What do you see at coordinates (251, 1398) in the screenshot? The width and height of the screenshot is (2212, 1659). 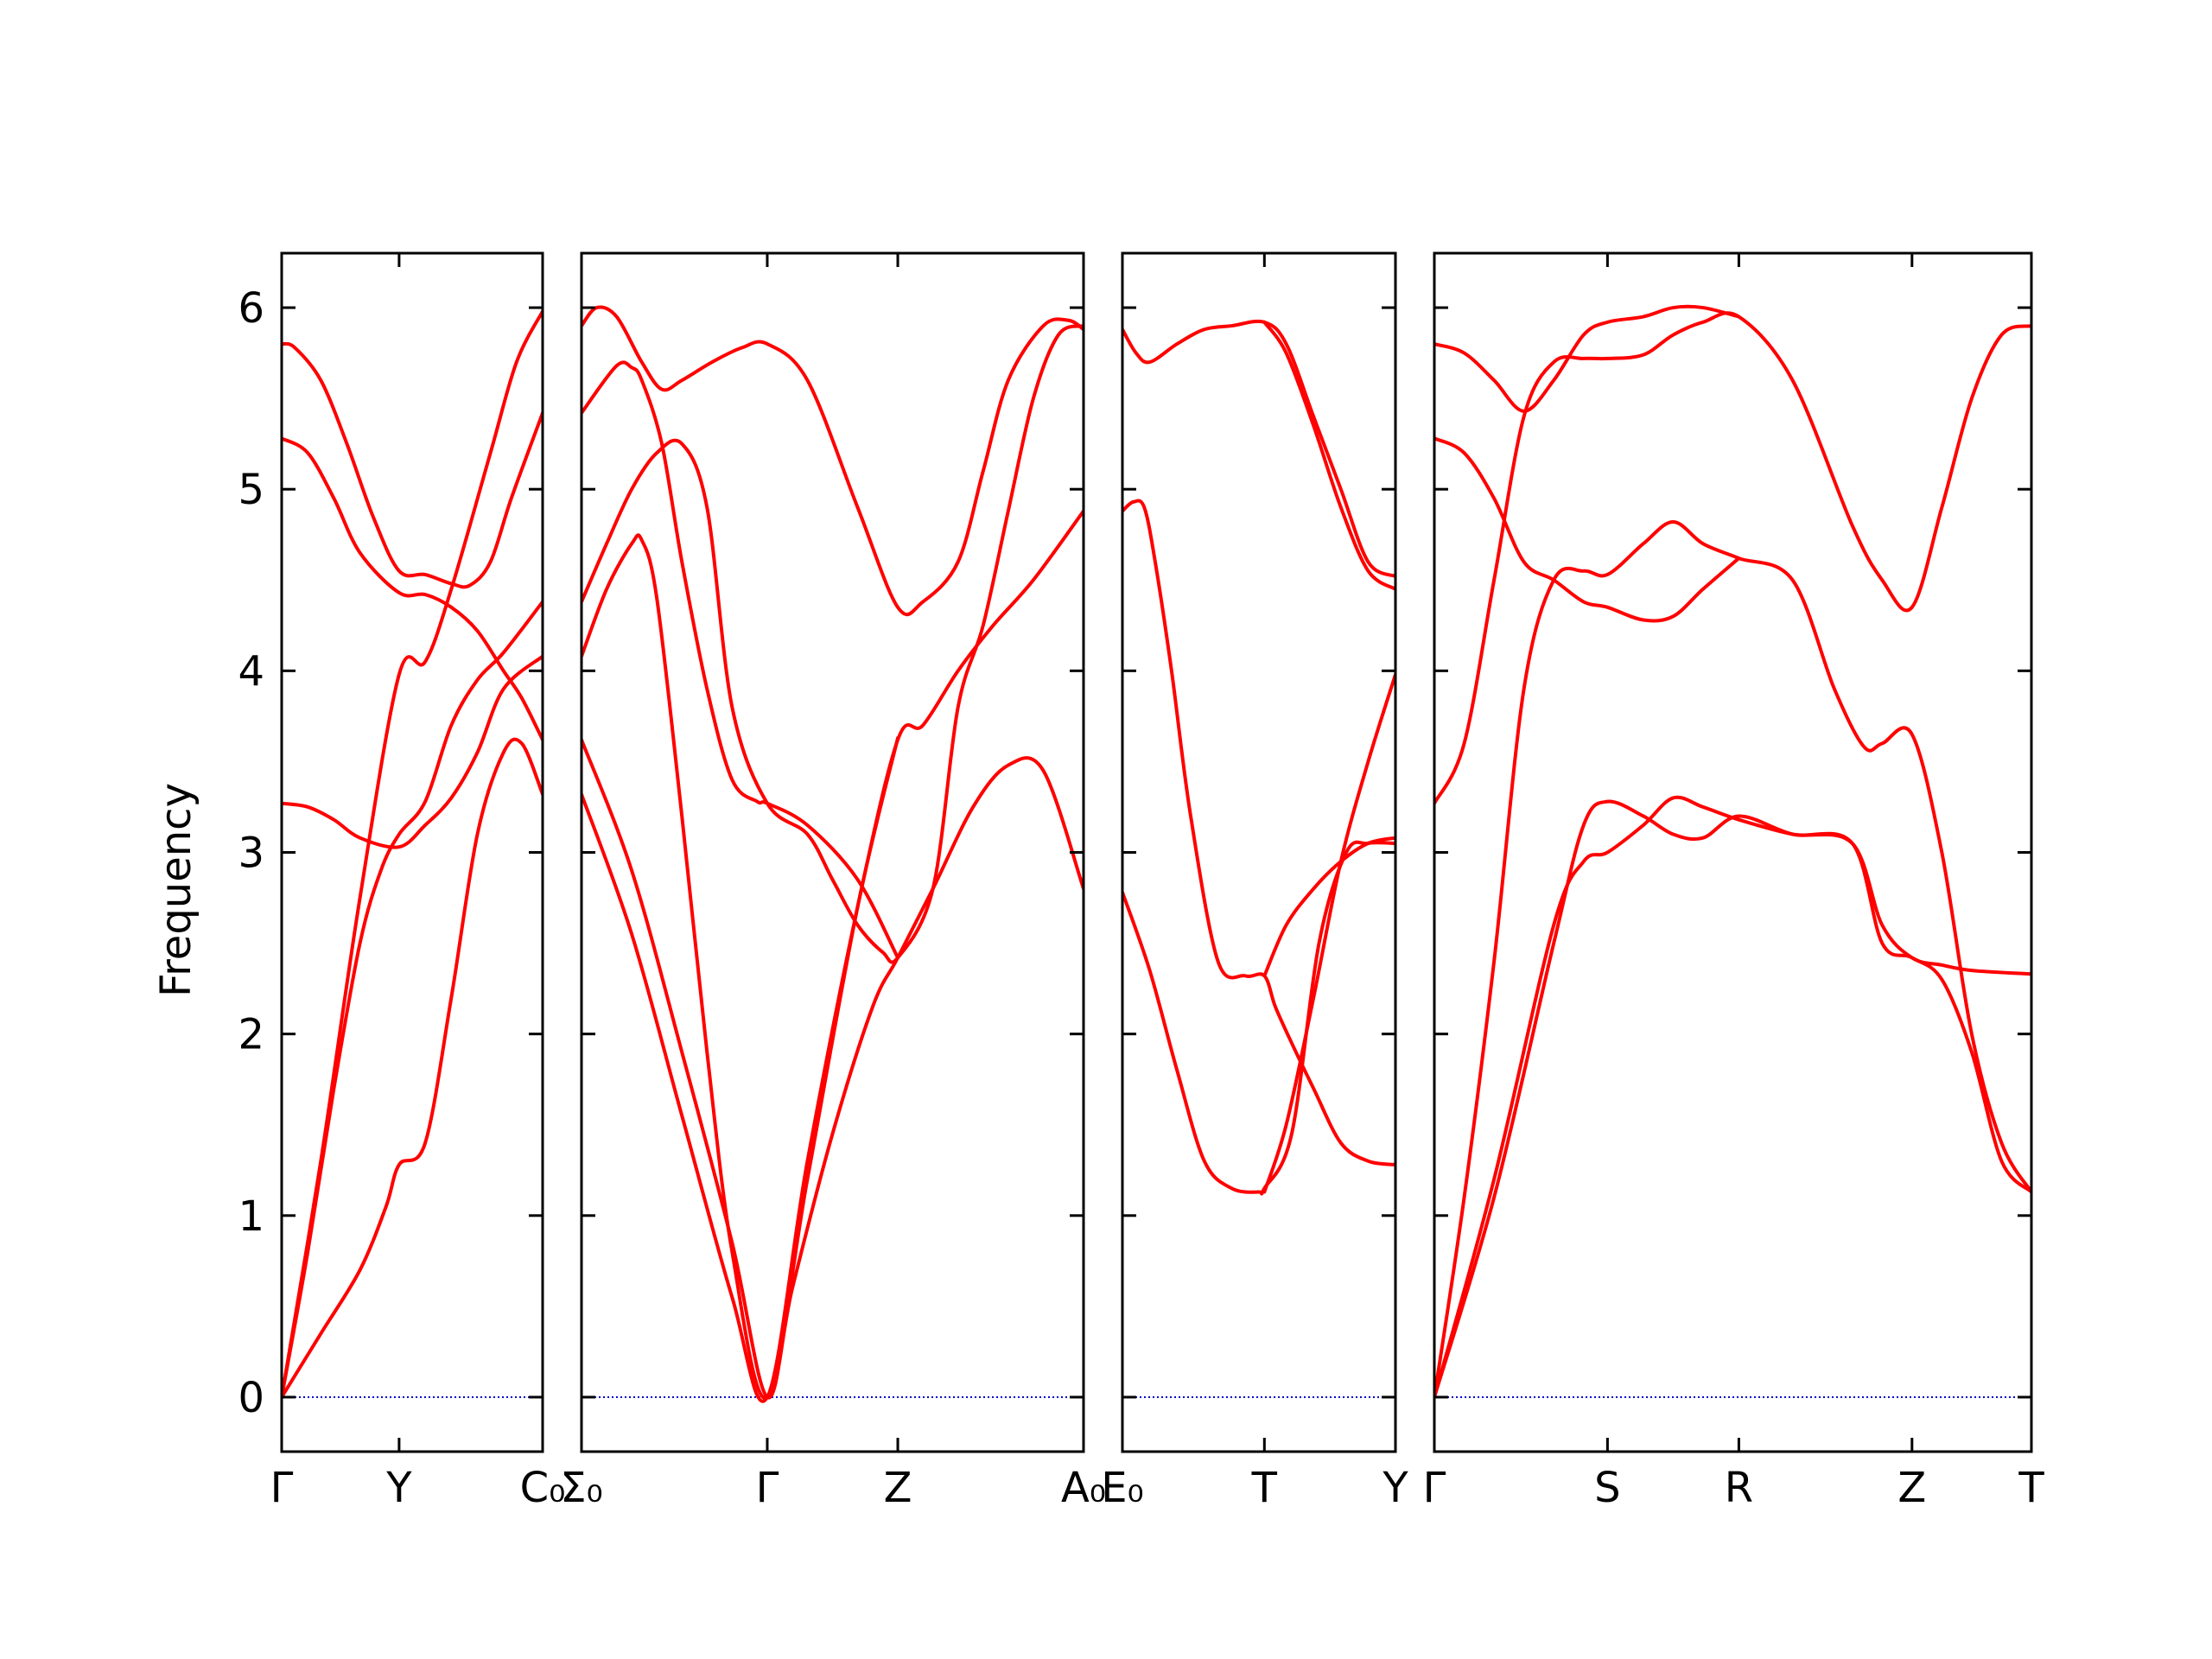 I see `y-tick-label: 0` at bounding box center [251, 1398].